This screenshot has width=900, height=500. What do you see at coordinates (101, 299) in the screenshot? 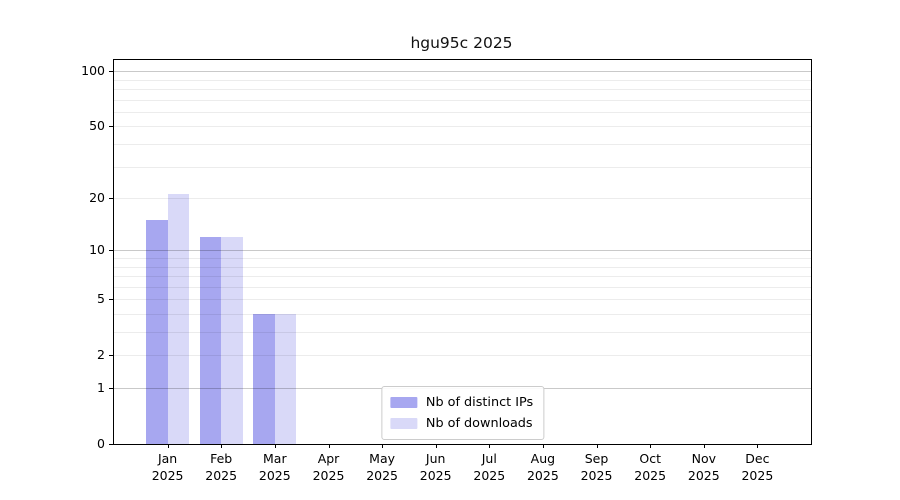
I see `y-tick-label: 5` at bounding box center [101, 299].